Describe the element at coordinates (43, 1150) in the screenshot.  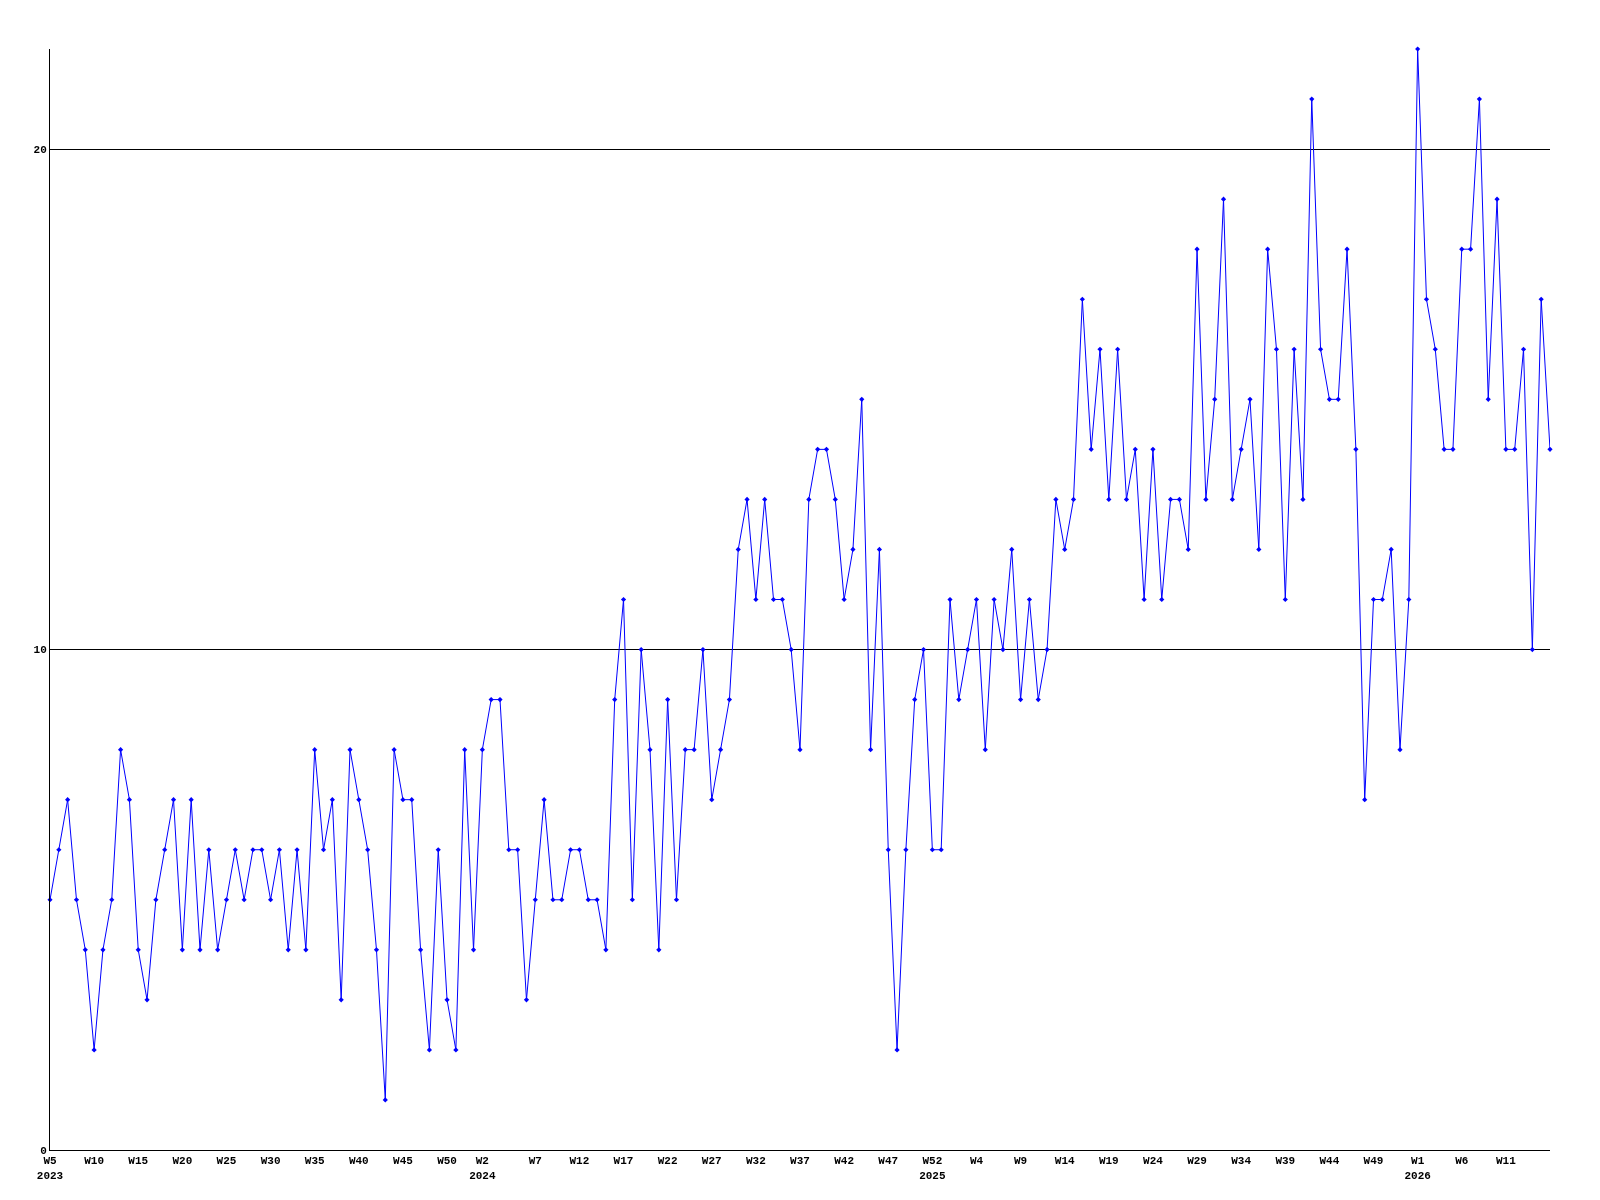
I see `y-tick-label: 0` at that location.